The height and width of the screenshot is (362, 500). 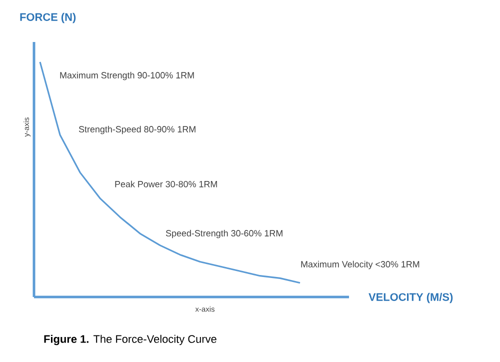 I want to click on text: FORCE (N), so click(x=48, y=18).